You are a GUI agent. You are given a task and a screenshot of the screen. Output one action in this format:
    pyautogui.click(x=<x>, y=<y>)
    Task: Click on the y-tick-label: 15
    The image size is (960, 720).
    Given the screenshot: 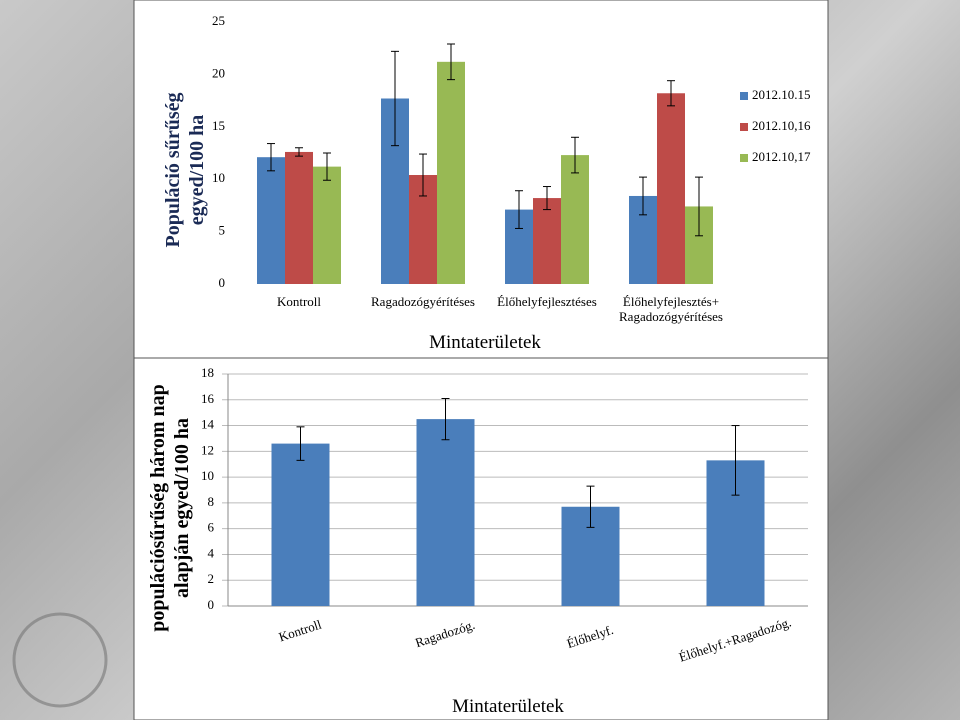 What is the action you would take?
    pyautogui.click(x=218, y=125)
    